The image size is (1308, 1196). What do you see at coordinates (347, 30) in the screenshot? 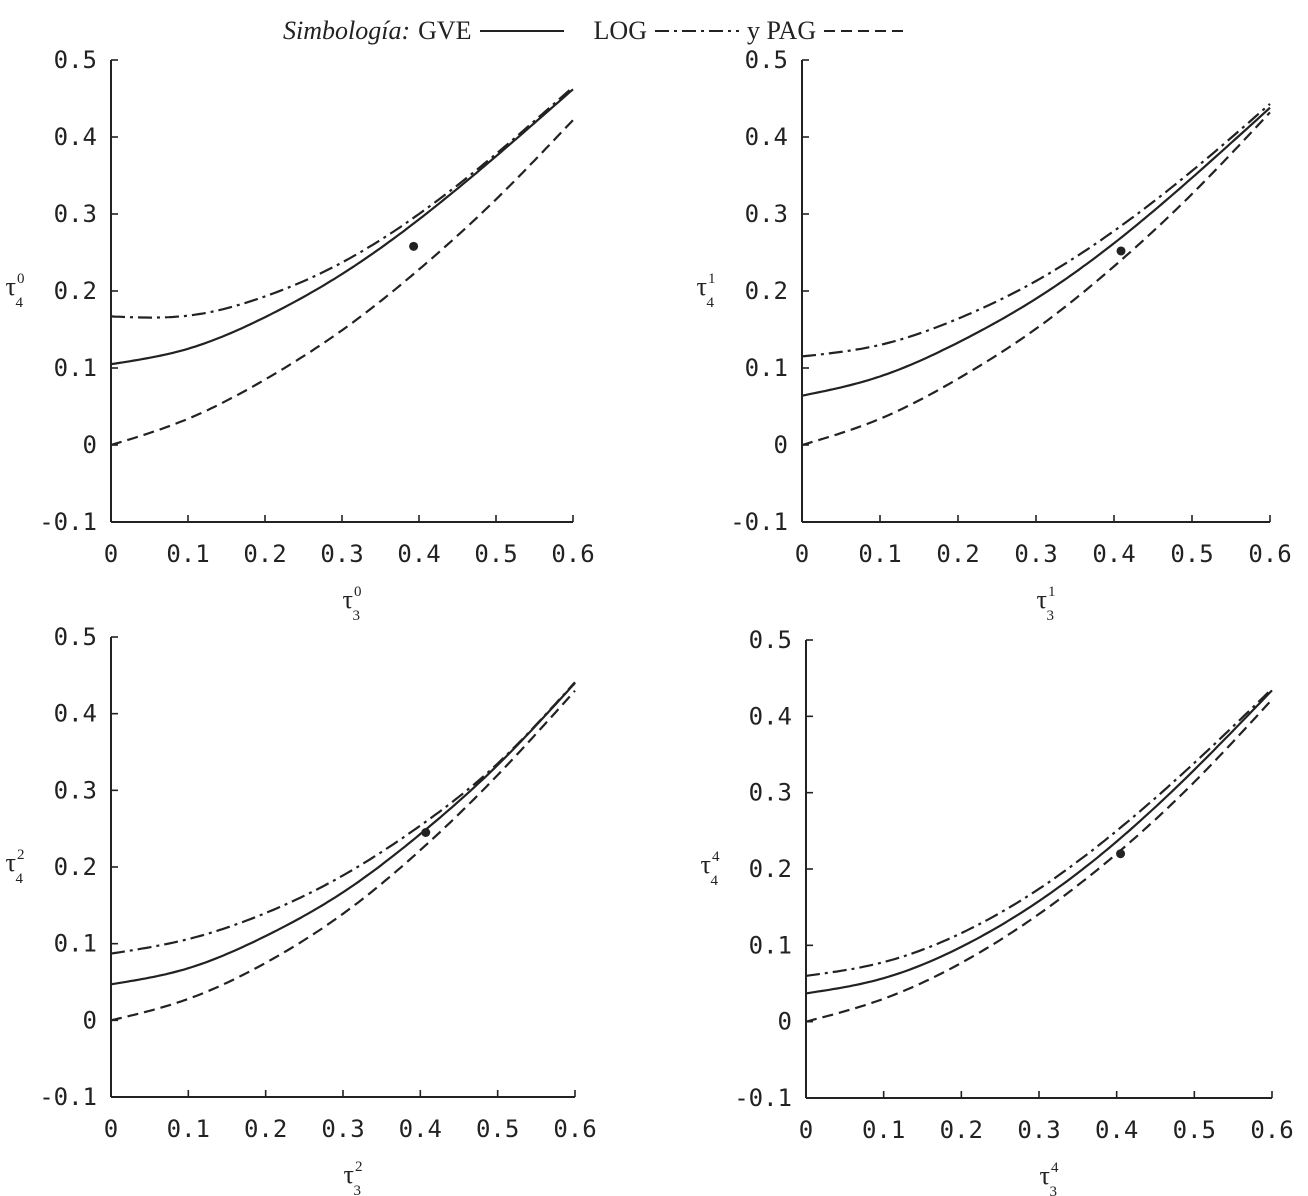
I see `legend-lead: Simbología:` at bounding box center [347, 30].